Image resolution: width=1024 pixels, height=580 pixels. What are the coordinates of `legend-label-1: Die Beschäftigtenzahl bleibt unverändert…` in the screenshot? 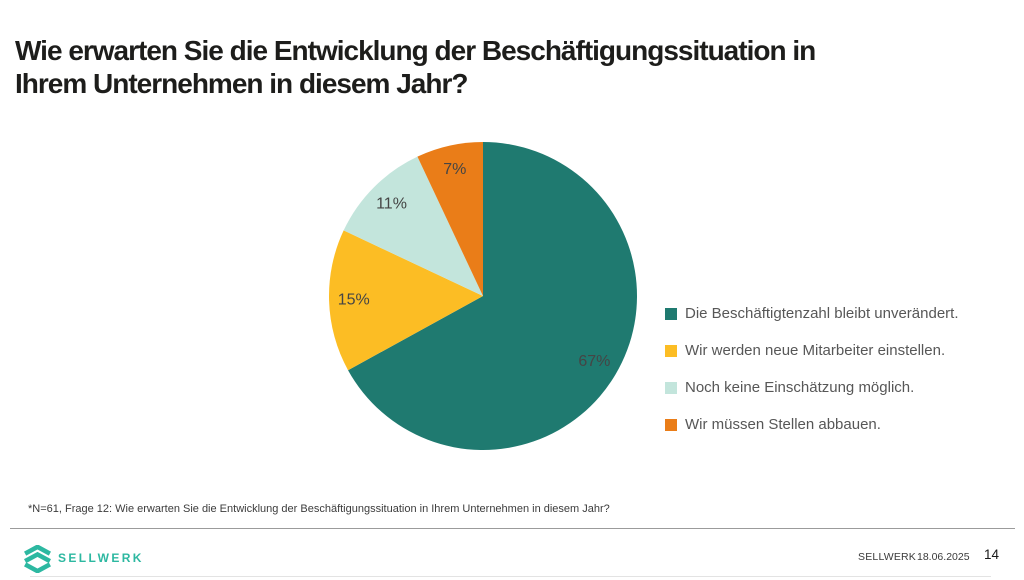 It's located at (822, 313).